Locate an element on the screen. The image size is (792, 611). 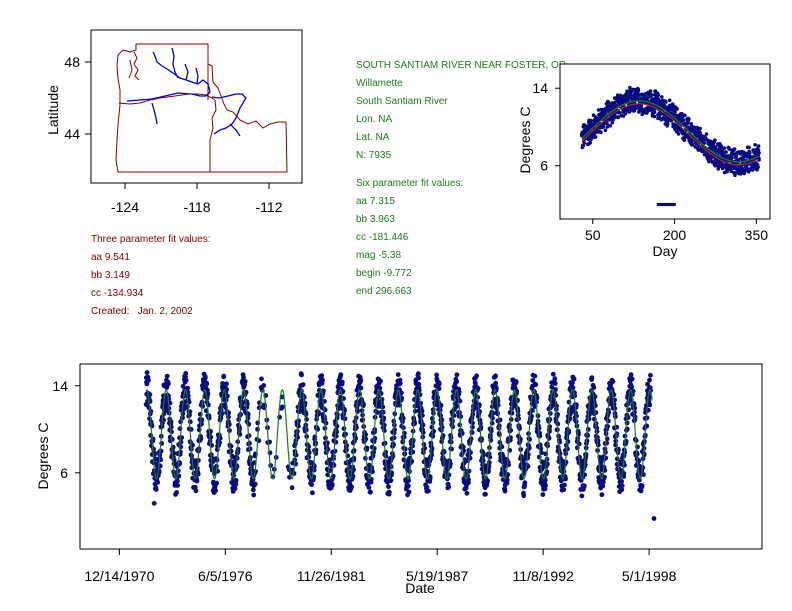
ts-x-tick-label: 11/8/1992 is located at coordinates (543, 576).